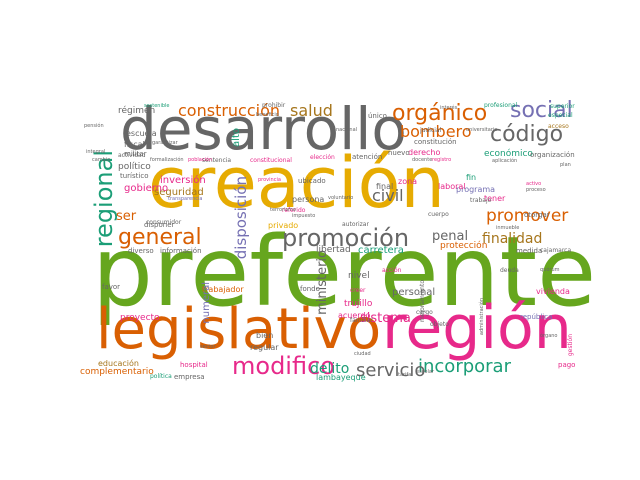 The image size is (640, 480). What do you see at coordinates (157, 106) in the screenshot?
I see `cloud-word: sostenible` at bounding box center [157, 106].